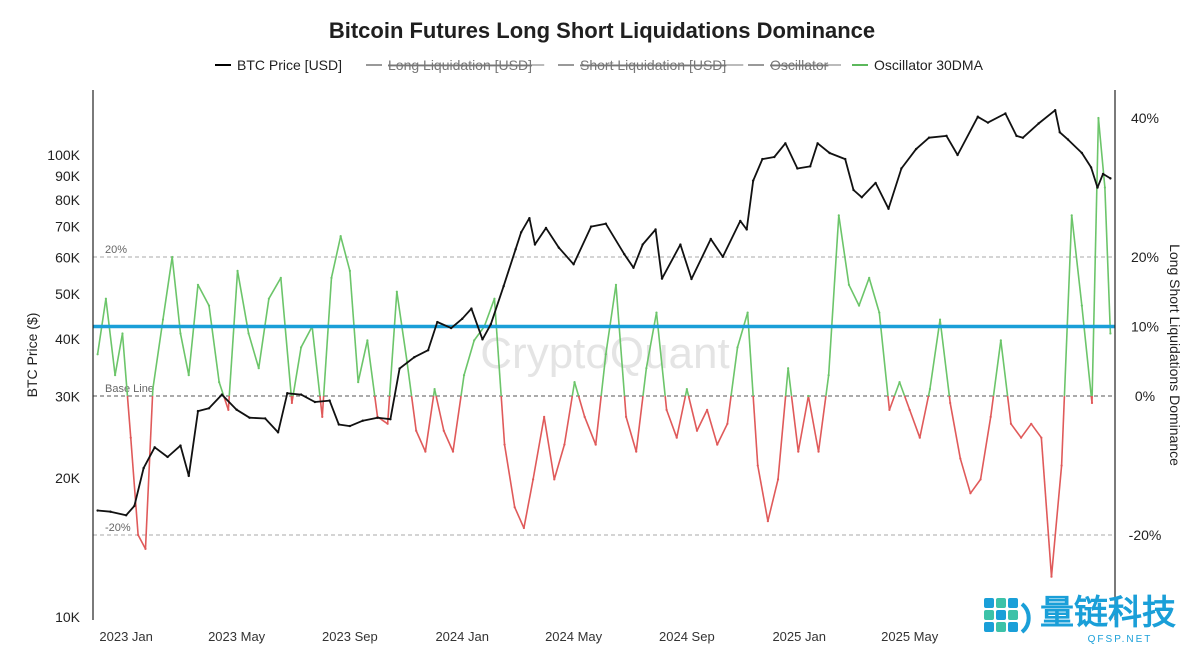 This screenshot has width=1200, height=650. What do you see at coordinates (794, 65) in the screenshot?
I see `legend-item: Oscillator` at bounding box center [794, 65].